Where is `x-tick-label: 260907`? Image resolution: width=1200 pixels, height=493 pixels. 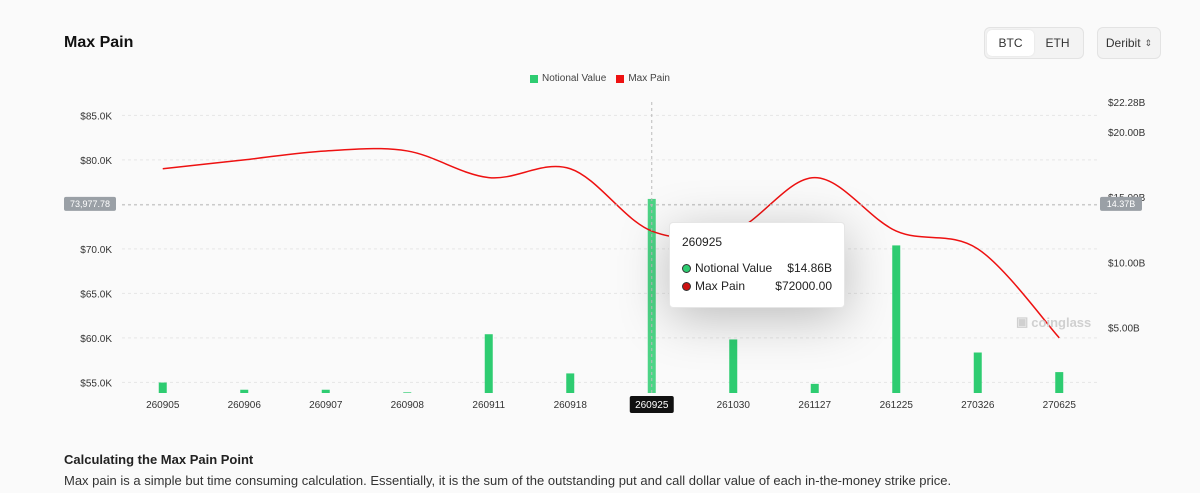
x-tick-label: 260907 is located at coordinates (326, 405).